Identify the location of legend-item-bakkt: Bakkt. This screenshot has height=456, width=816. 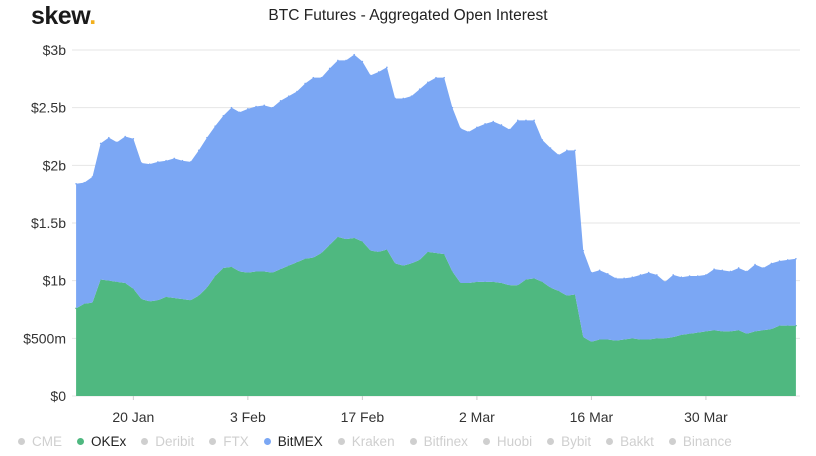
(630, 441).